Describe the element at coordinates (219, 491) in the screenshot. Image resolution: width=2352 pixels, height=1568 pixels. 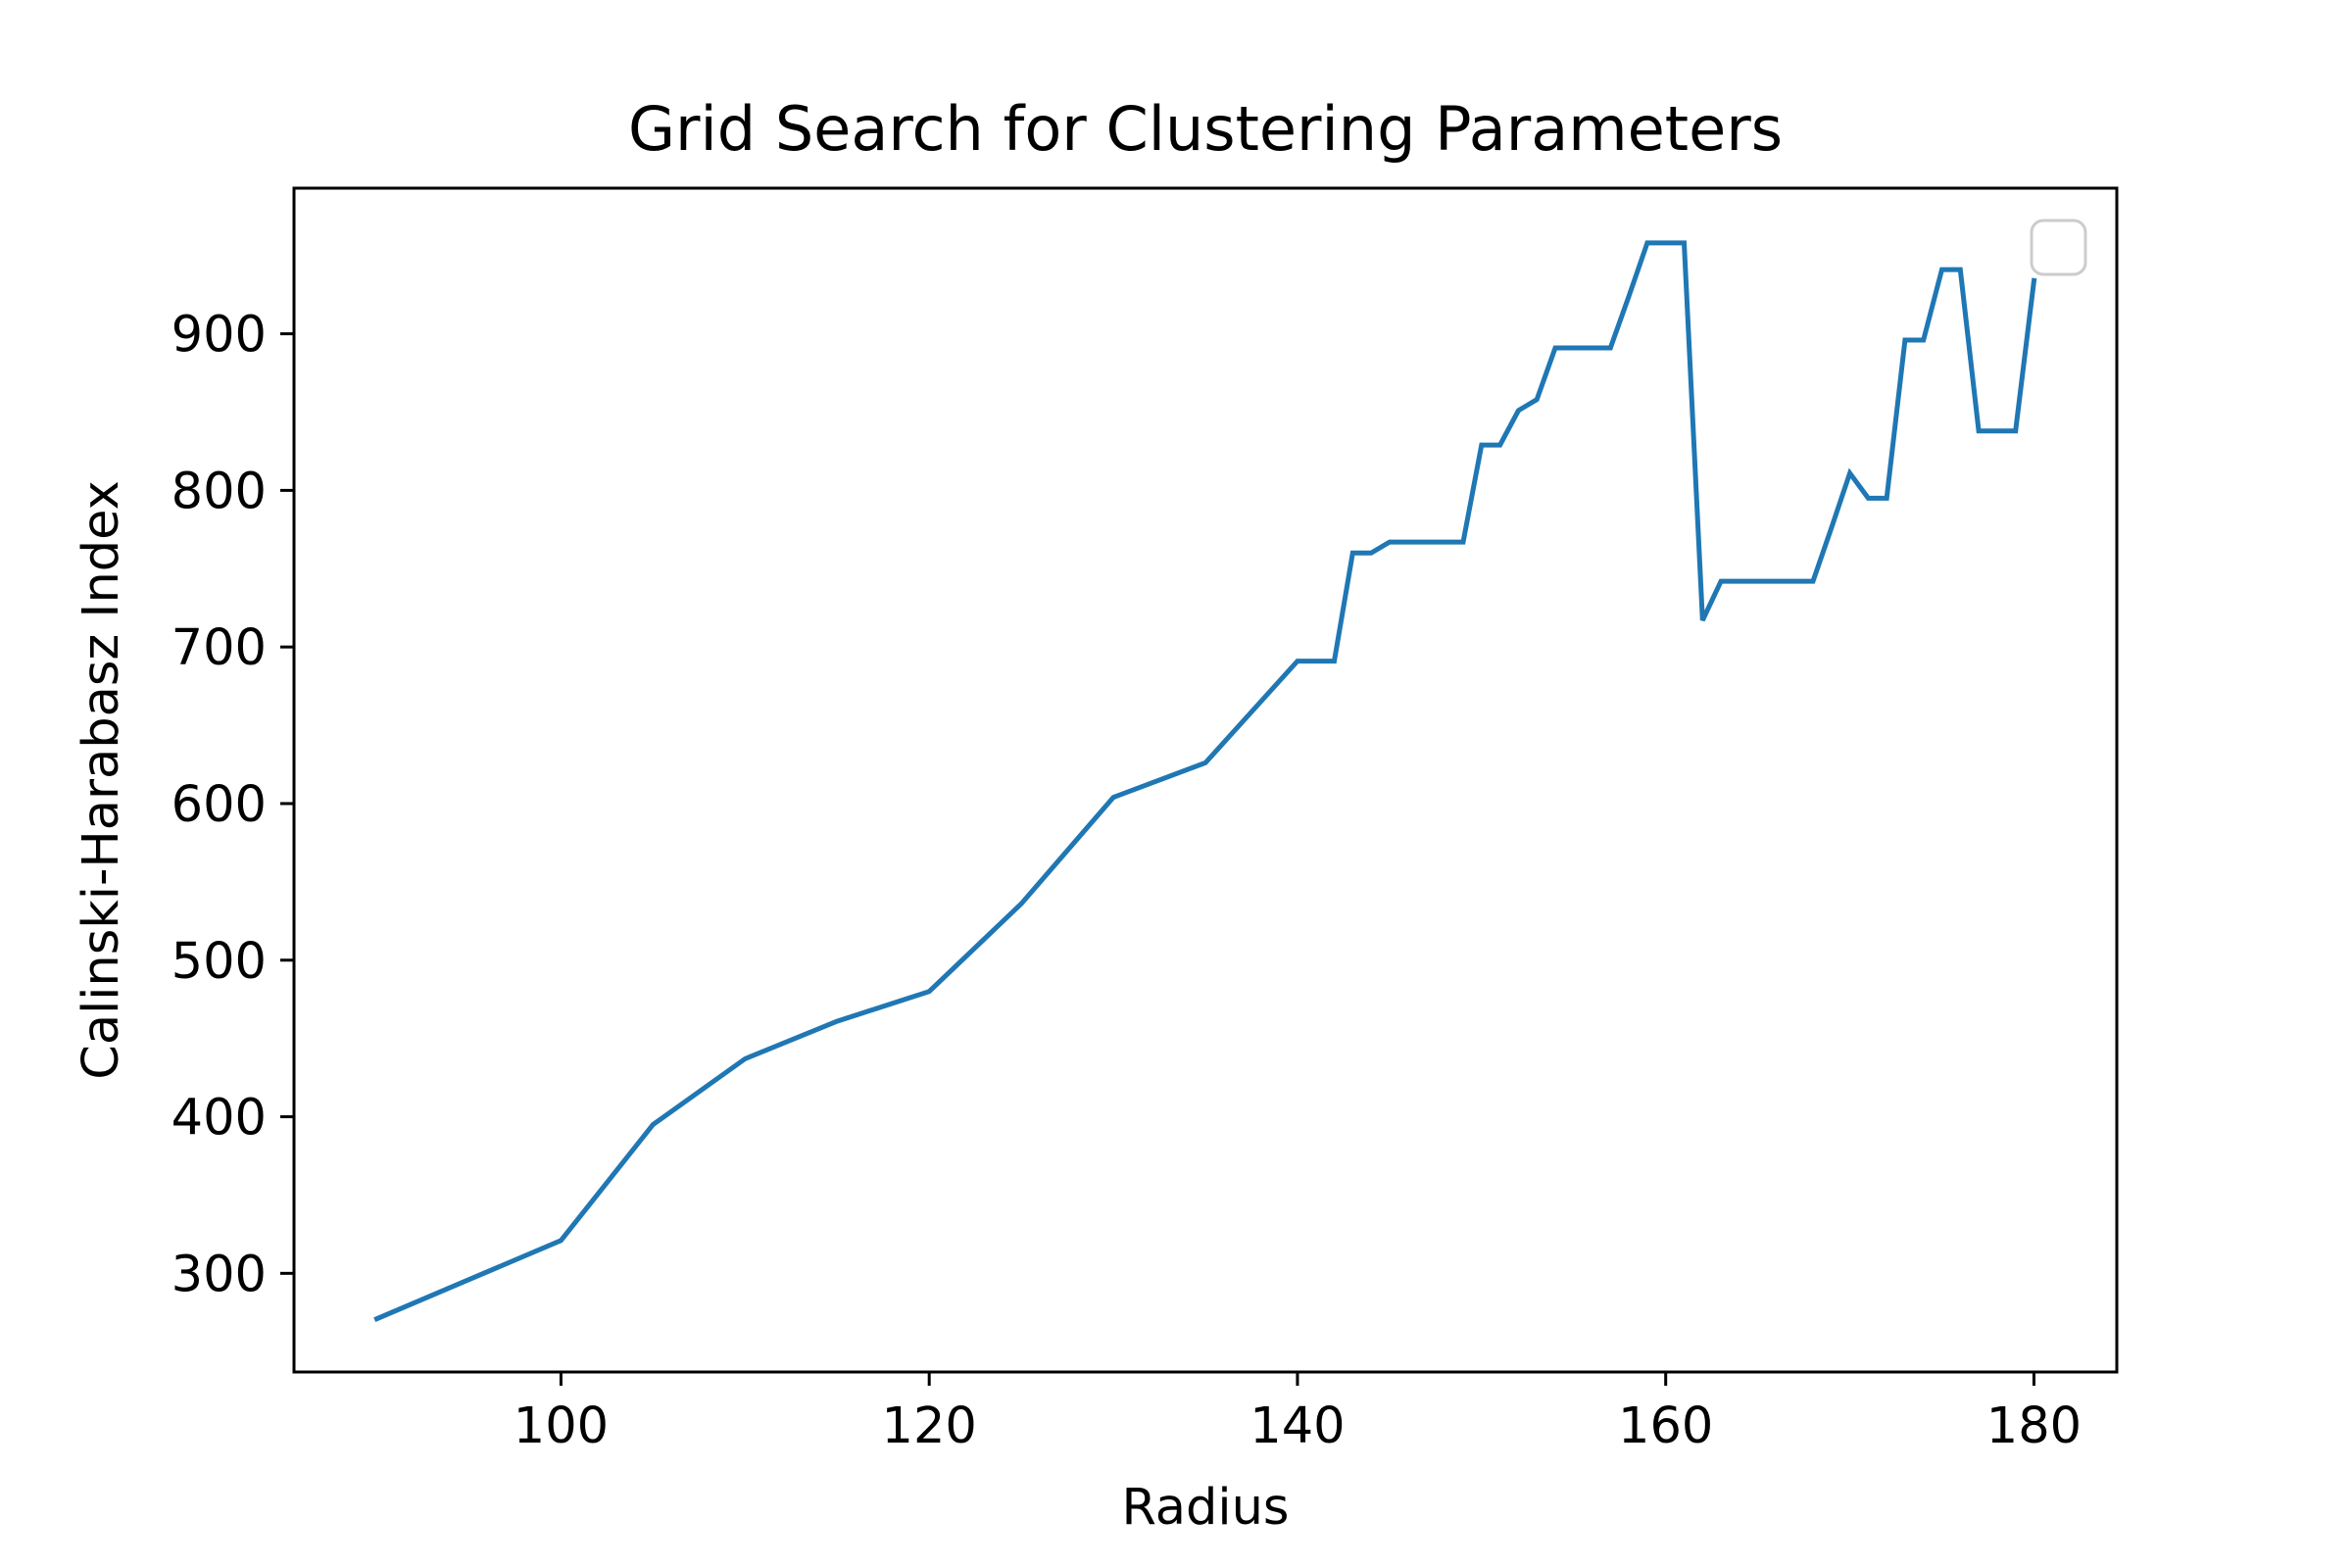
I see `y-tick-label: 800` at that location.